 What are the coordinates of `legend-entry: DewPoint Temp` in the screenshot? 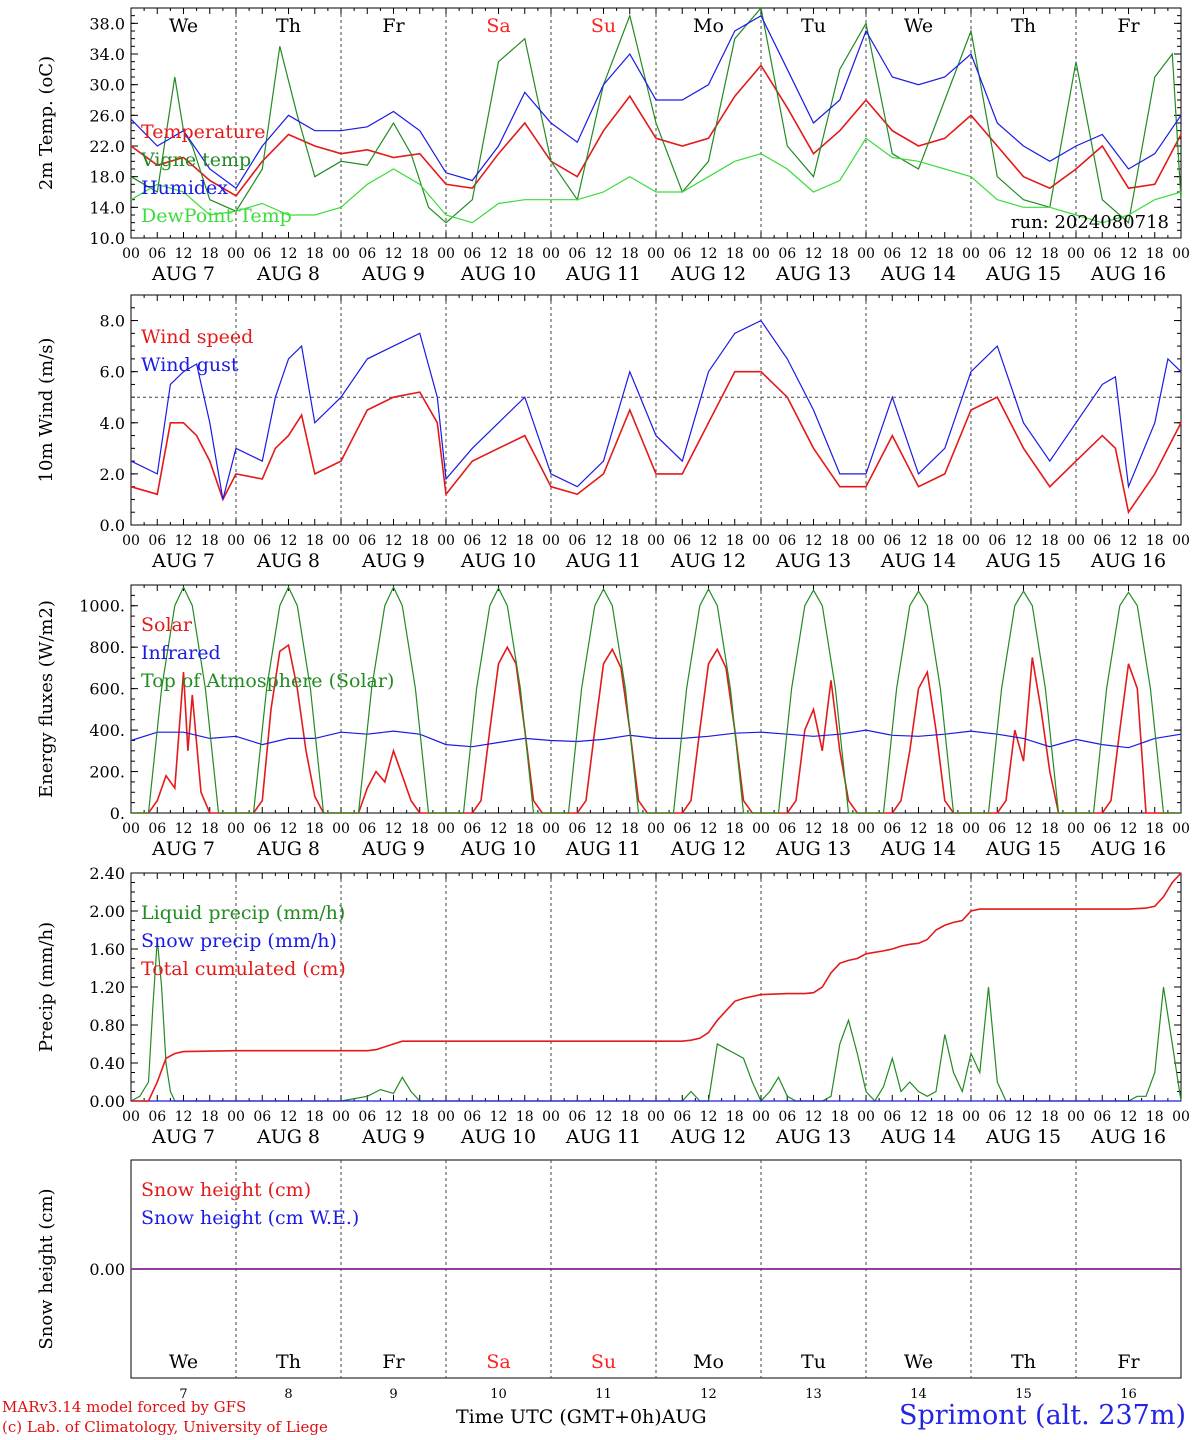 It's located at (216, 216).